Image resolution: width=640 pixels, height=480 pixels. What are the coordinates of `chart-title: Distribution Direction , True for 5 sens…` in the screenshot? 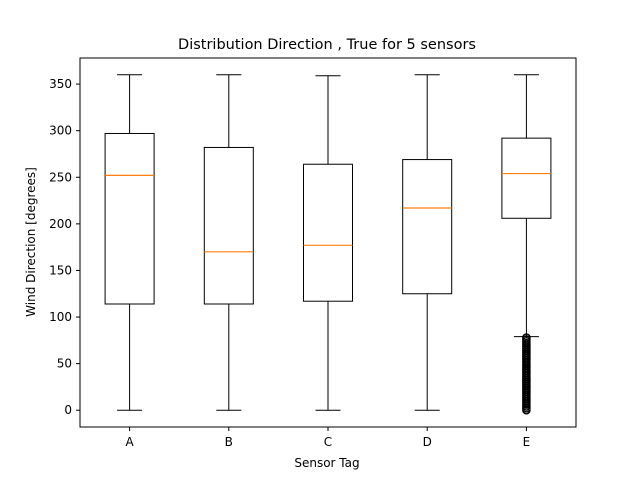 It's located at (327, 45).